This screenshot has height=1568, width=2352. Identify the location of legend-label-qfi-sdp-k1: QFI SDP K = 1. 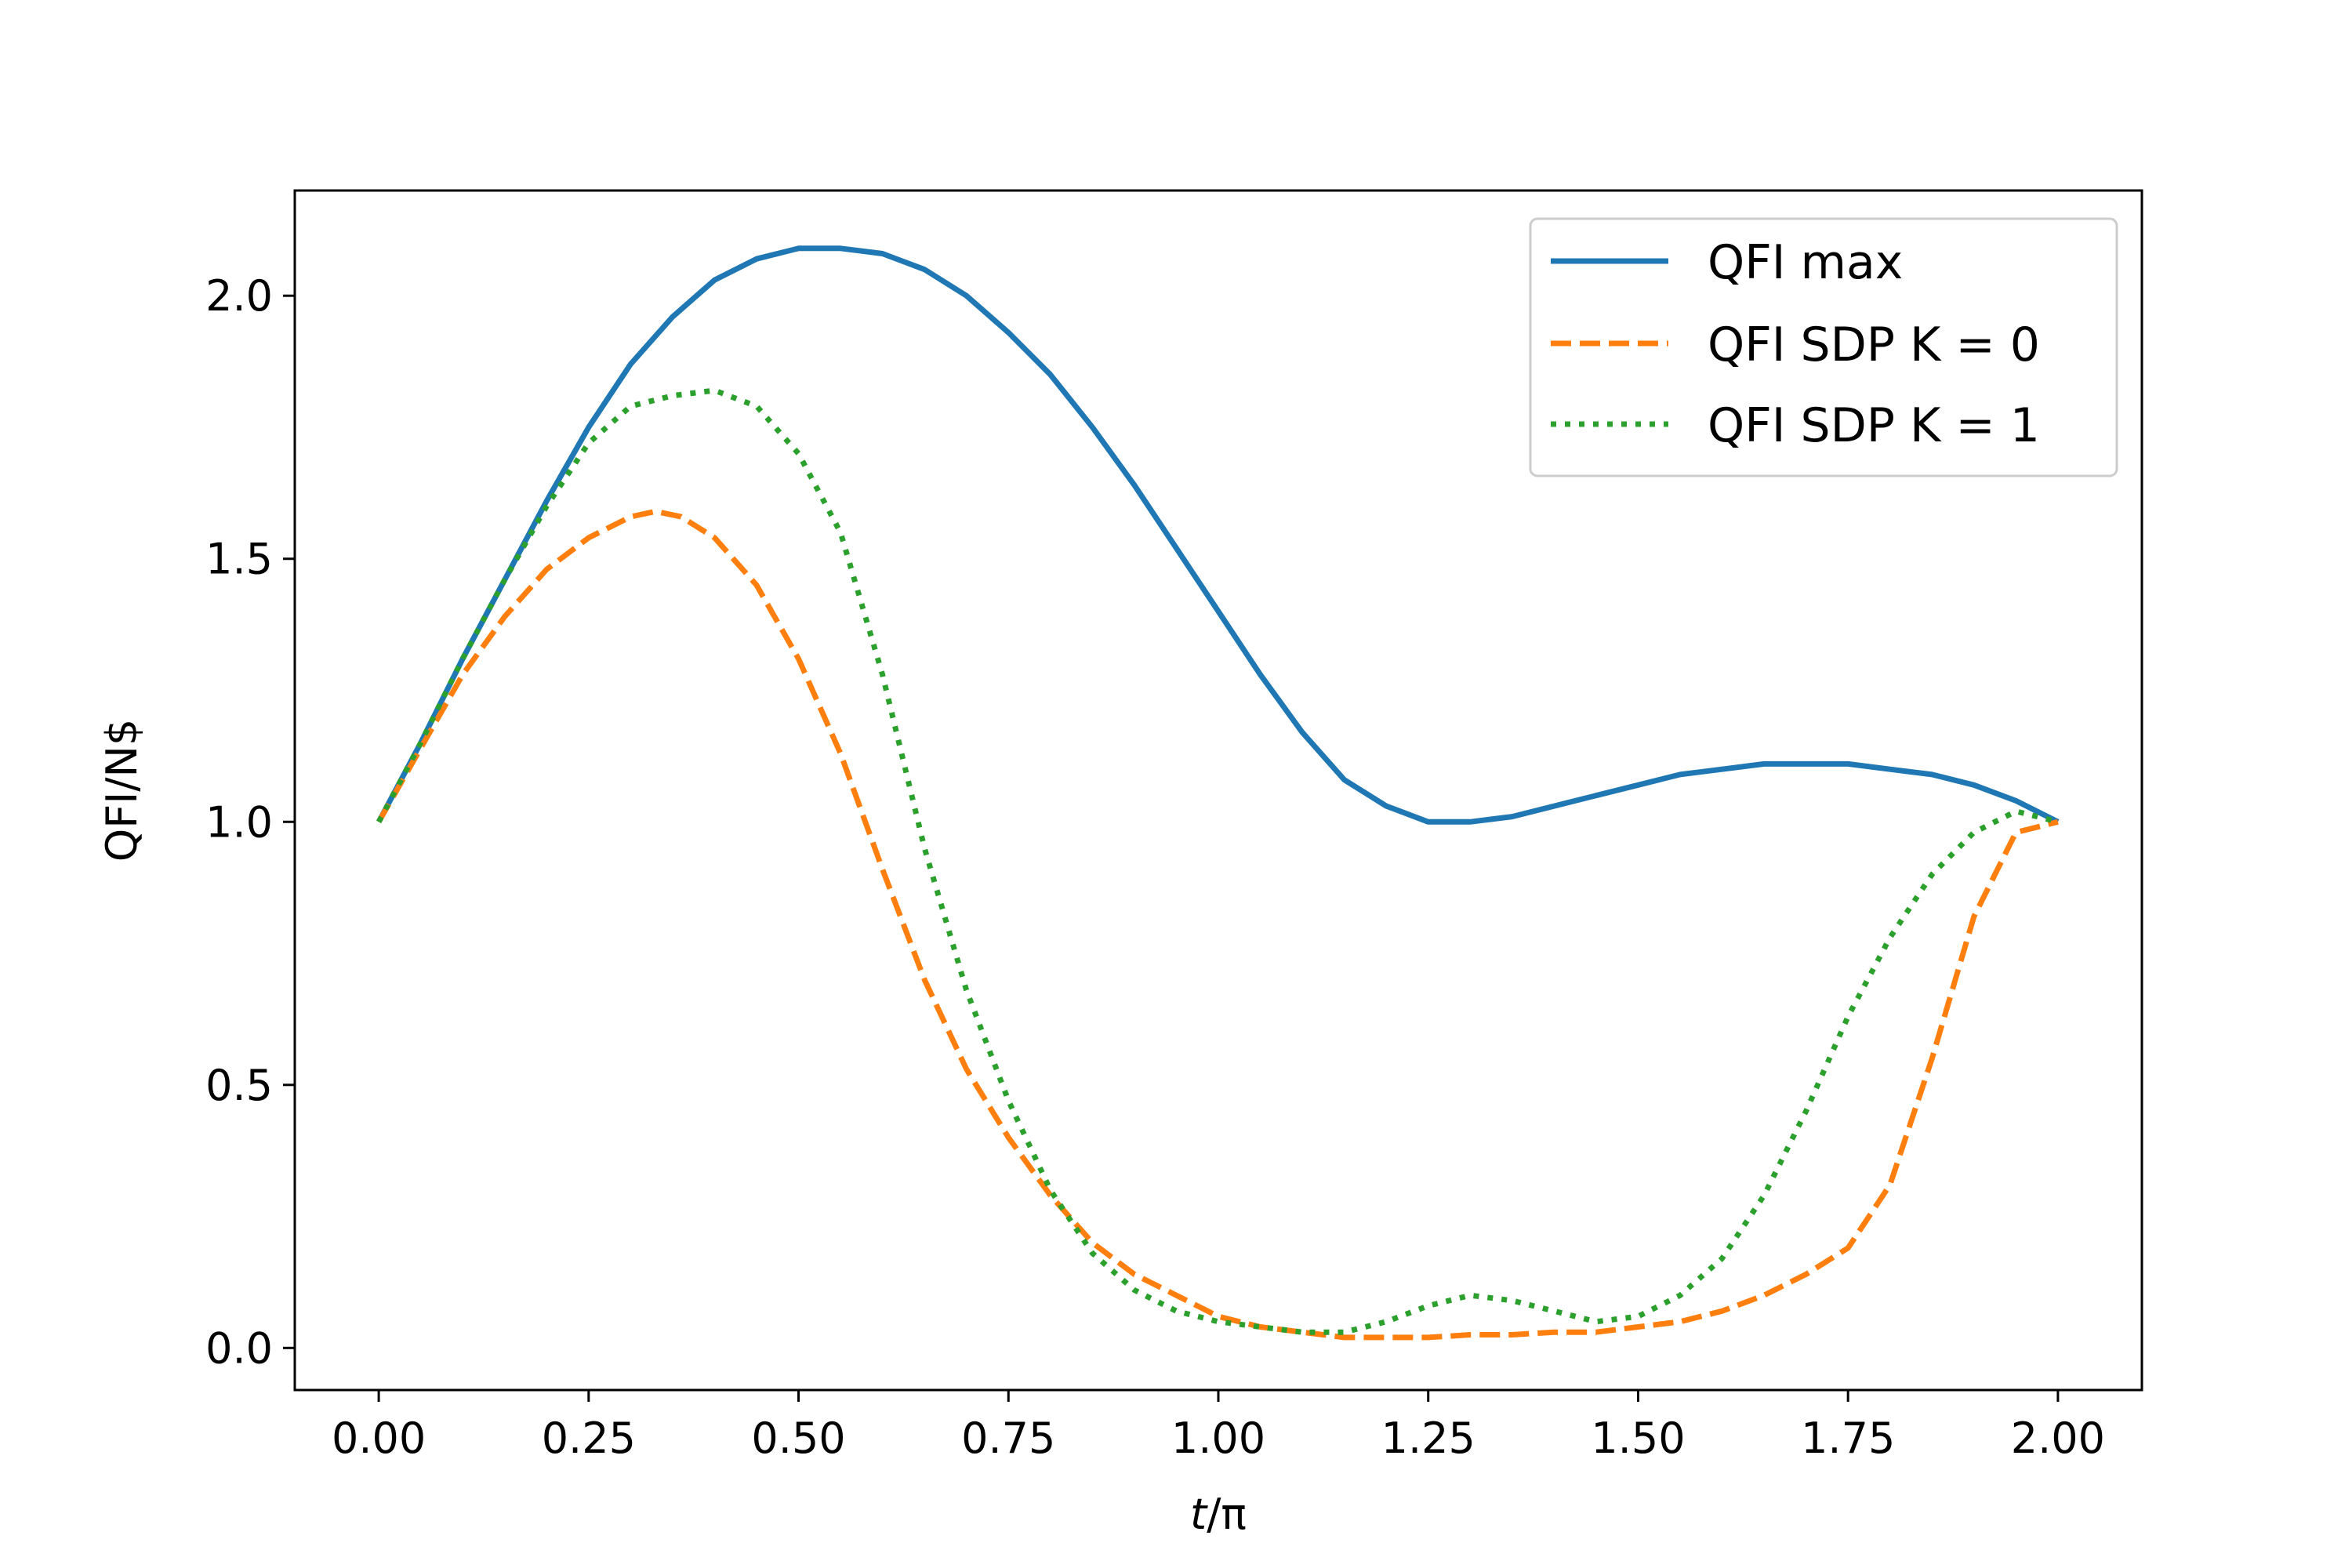
(1874, 425).